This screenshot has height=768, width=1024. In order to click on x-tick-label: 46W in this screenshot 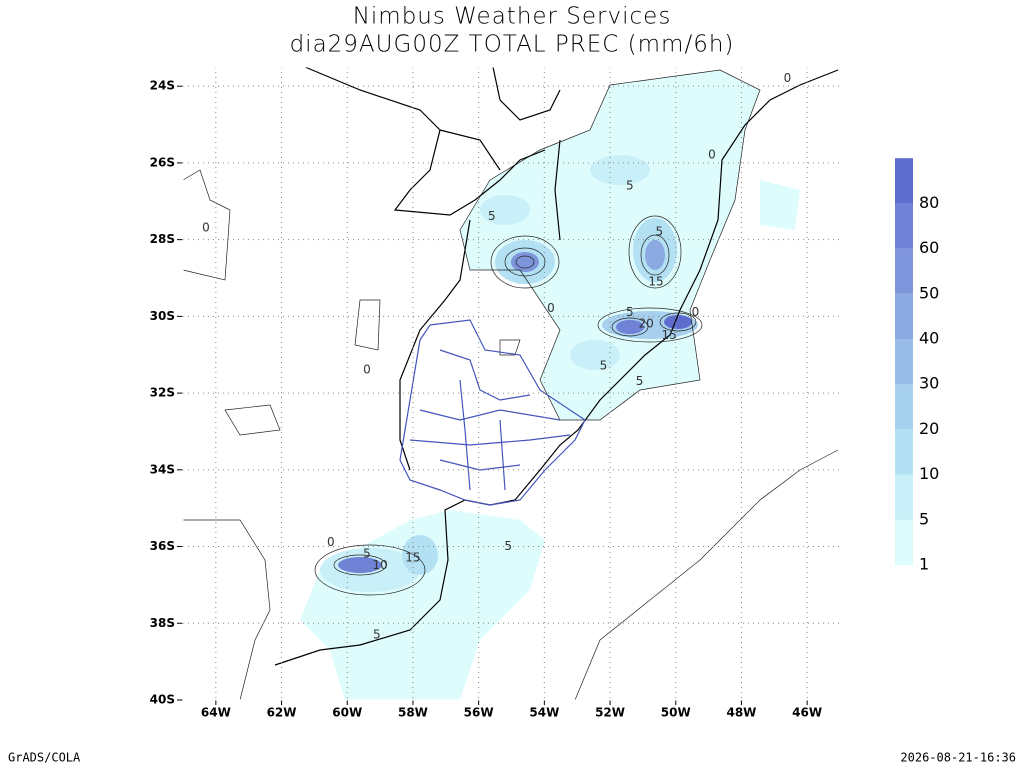, I will do `click(807, 713)`.